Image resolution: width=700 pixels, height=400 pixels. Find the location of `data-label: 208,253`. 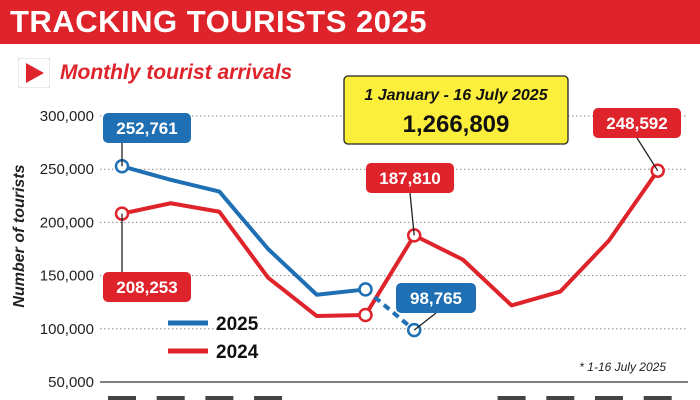

data-label: 208,253 is located at coordinates (146, 287).